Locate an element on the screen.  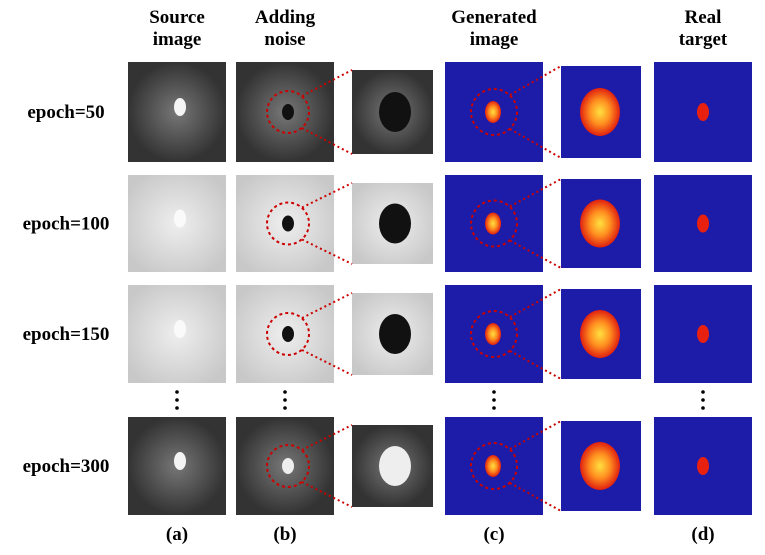
panel-label: (c) is located at coordinates (493, 534).